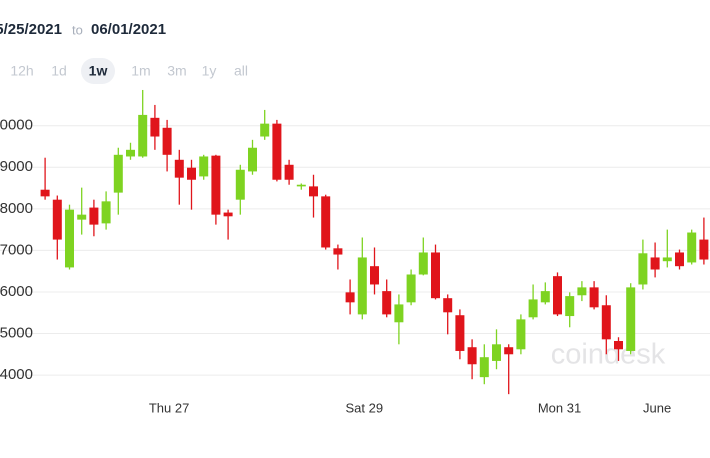 Image resolution: width=710 pixels, height=458 pixels. What do you see at coordinates (410, 407) in the screenshot?
I see `x-axis: Thu 27 Sat 29 Mon 31 June` at bounding box center [410, 407].